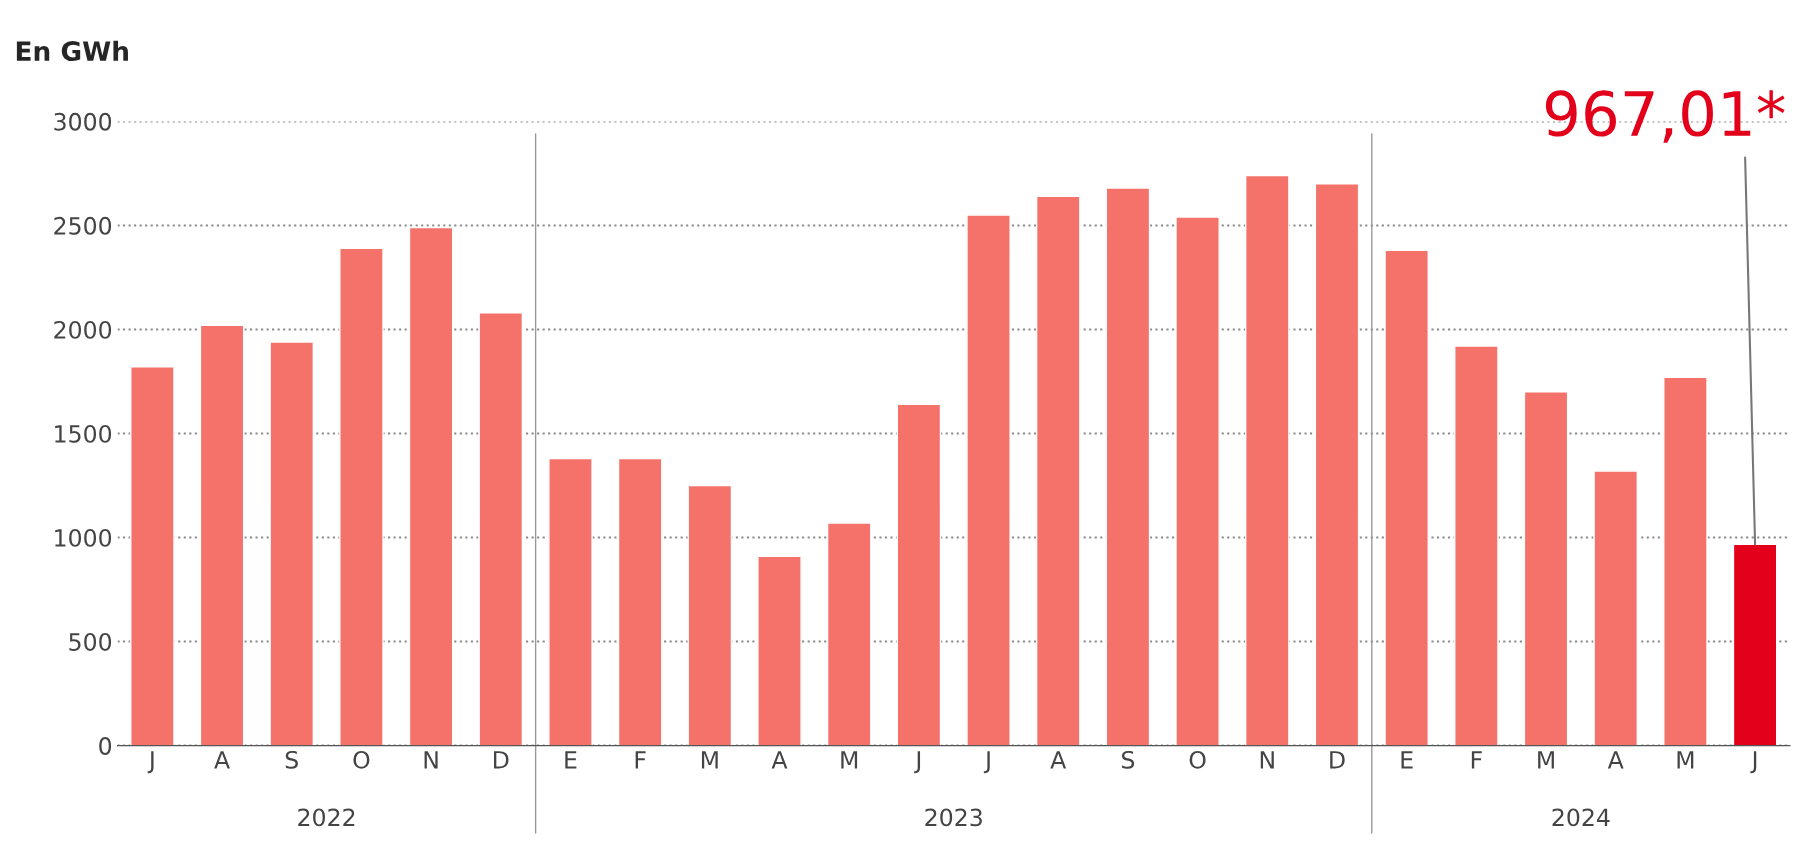 The image size is (1808, 867). Describe the element at coordinates (953, 817) in the screenshot. I see `text: 2023` at that location.